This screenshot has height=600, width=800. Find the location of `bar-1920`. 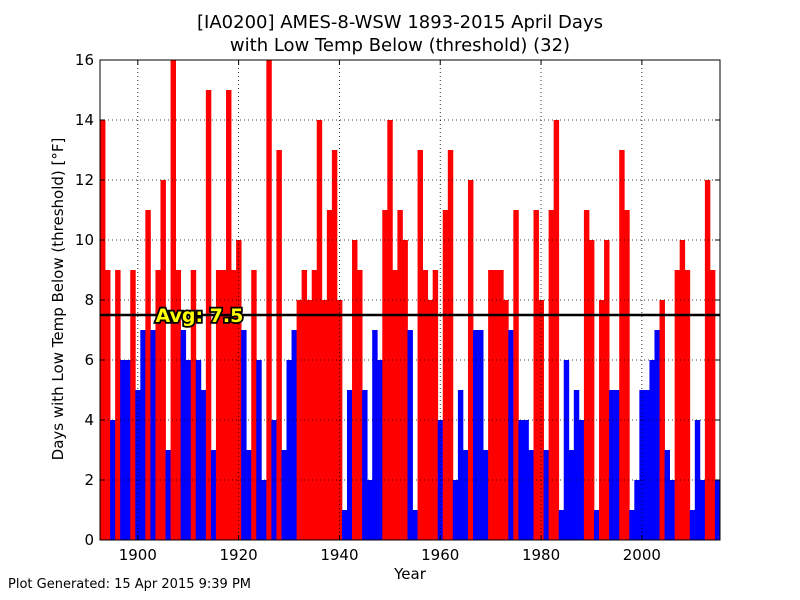

bar-1920 is located at coordinates (239, 390).